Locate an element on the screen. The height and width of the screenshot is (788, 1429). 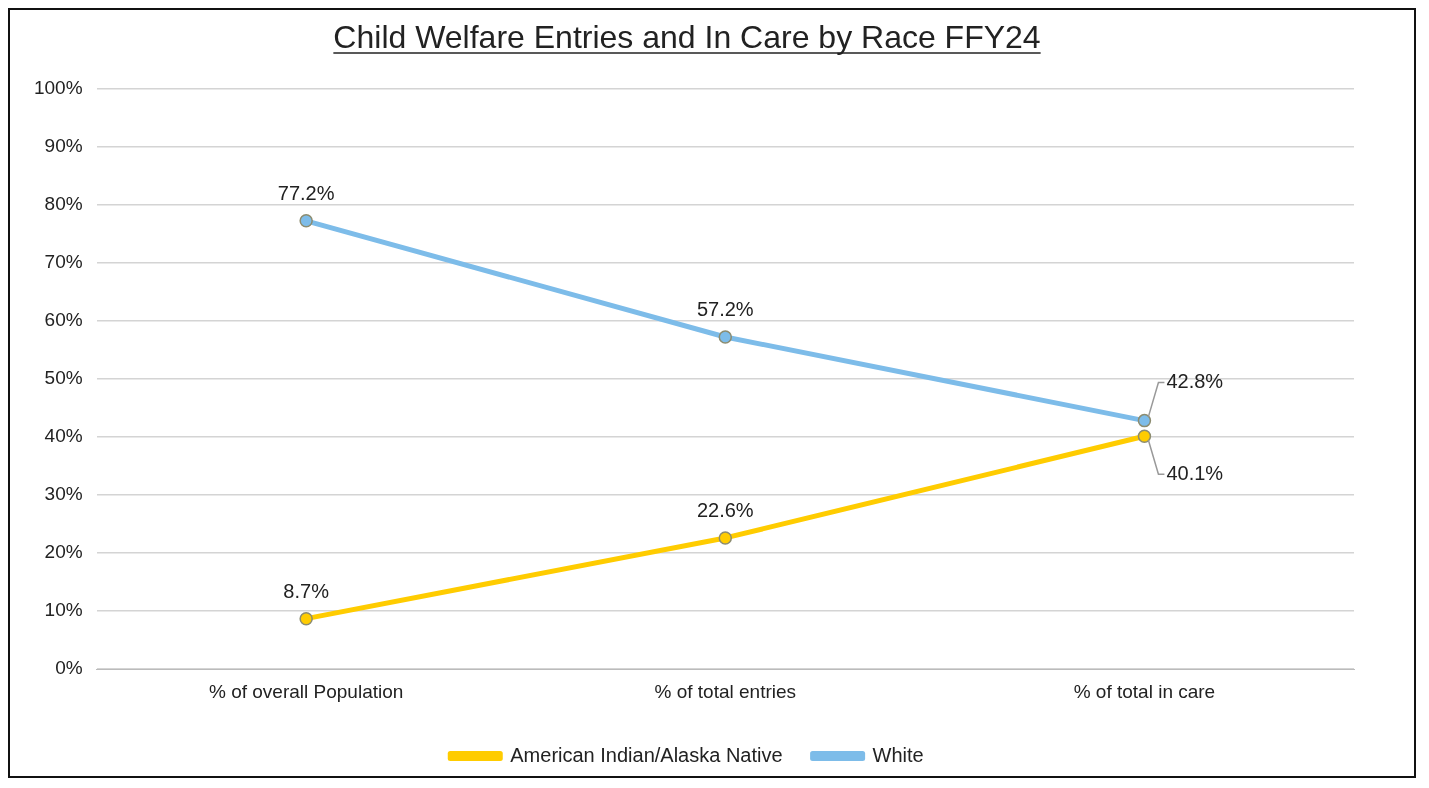
y-tick-label: 30% is located at coordinates (63, 494).